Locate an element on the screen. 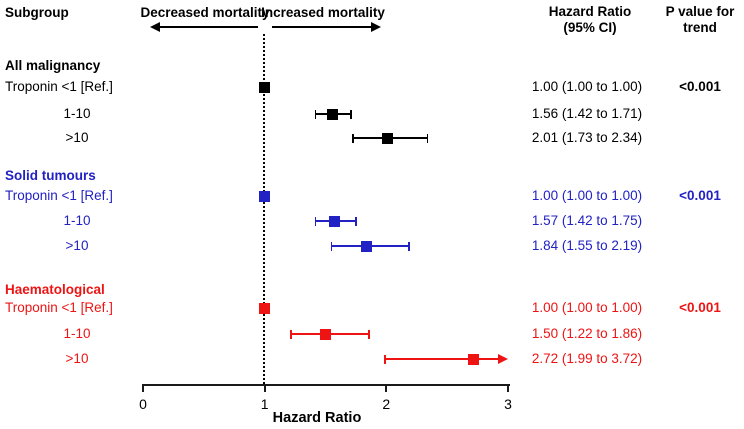 This screenshot has height=429, width=744. x-axis-tick-label: 1 is located at coordinates (264, 404).